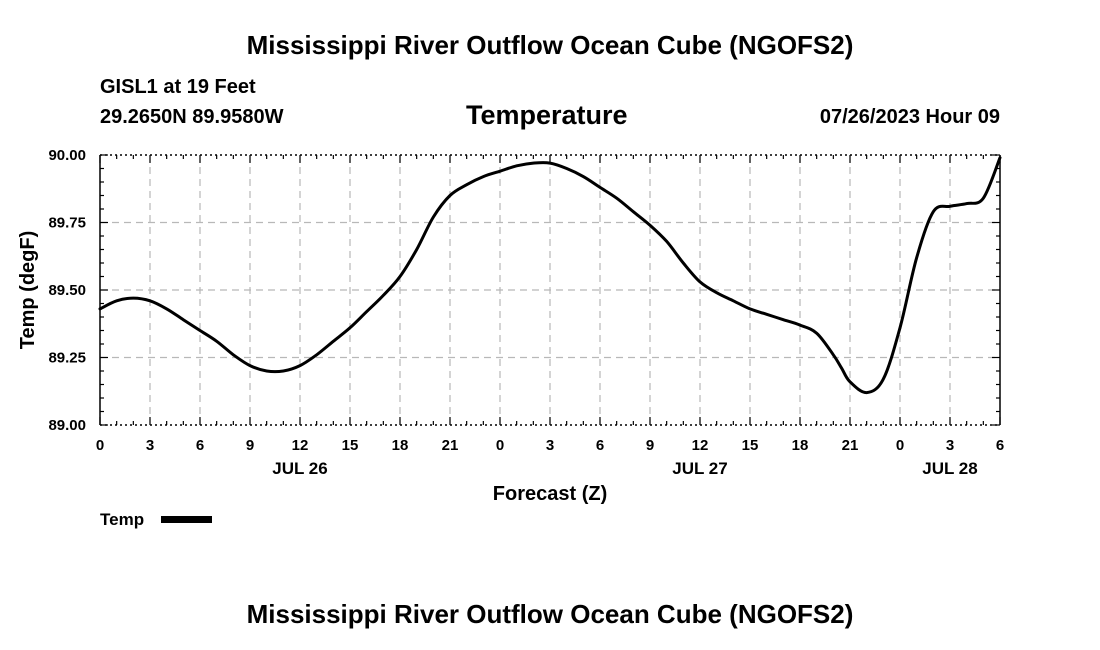 The height and width of the screenshot is (650, 1100). What do you see at coordinates (67, 425) in the screenshot?
I see `y-tick-label: 89.00` at bounding box center [67, 425].